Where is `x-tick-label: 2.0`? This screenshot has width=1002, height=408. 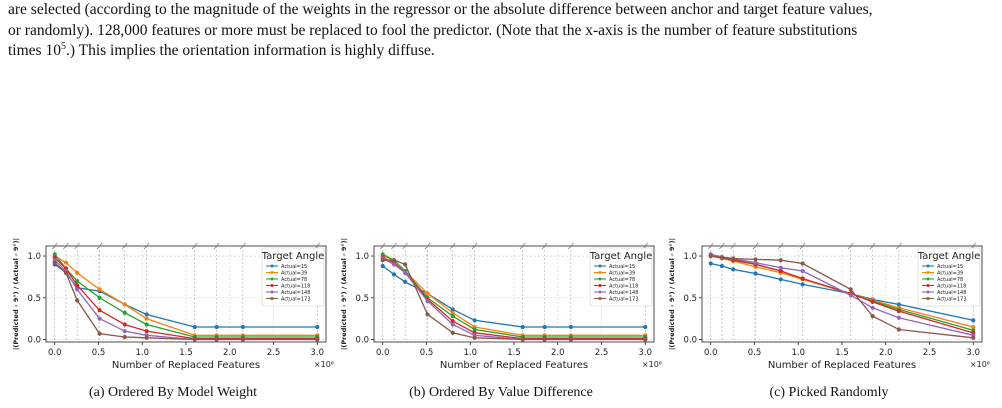
x-tick-label: 2.0 is located at coordinates (230, 353).